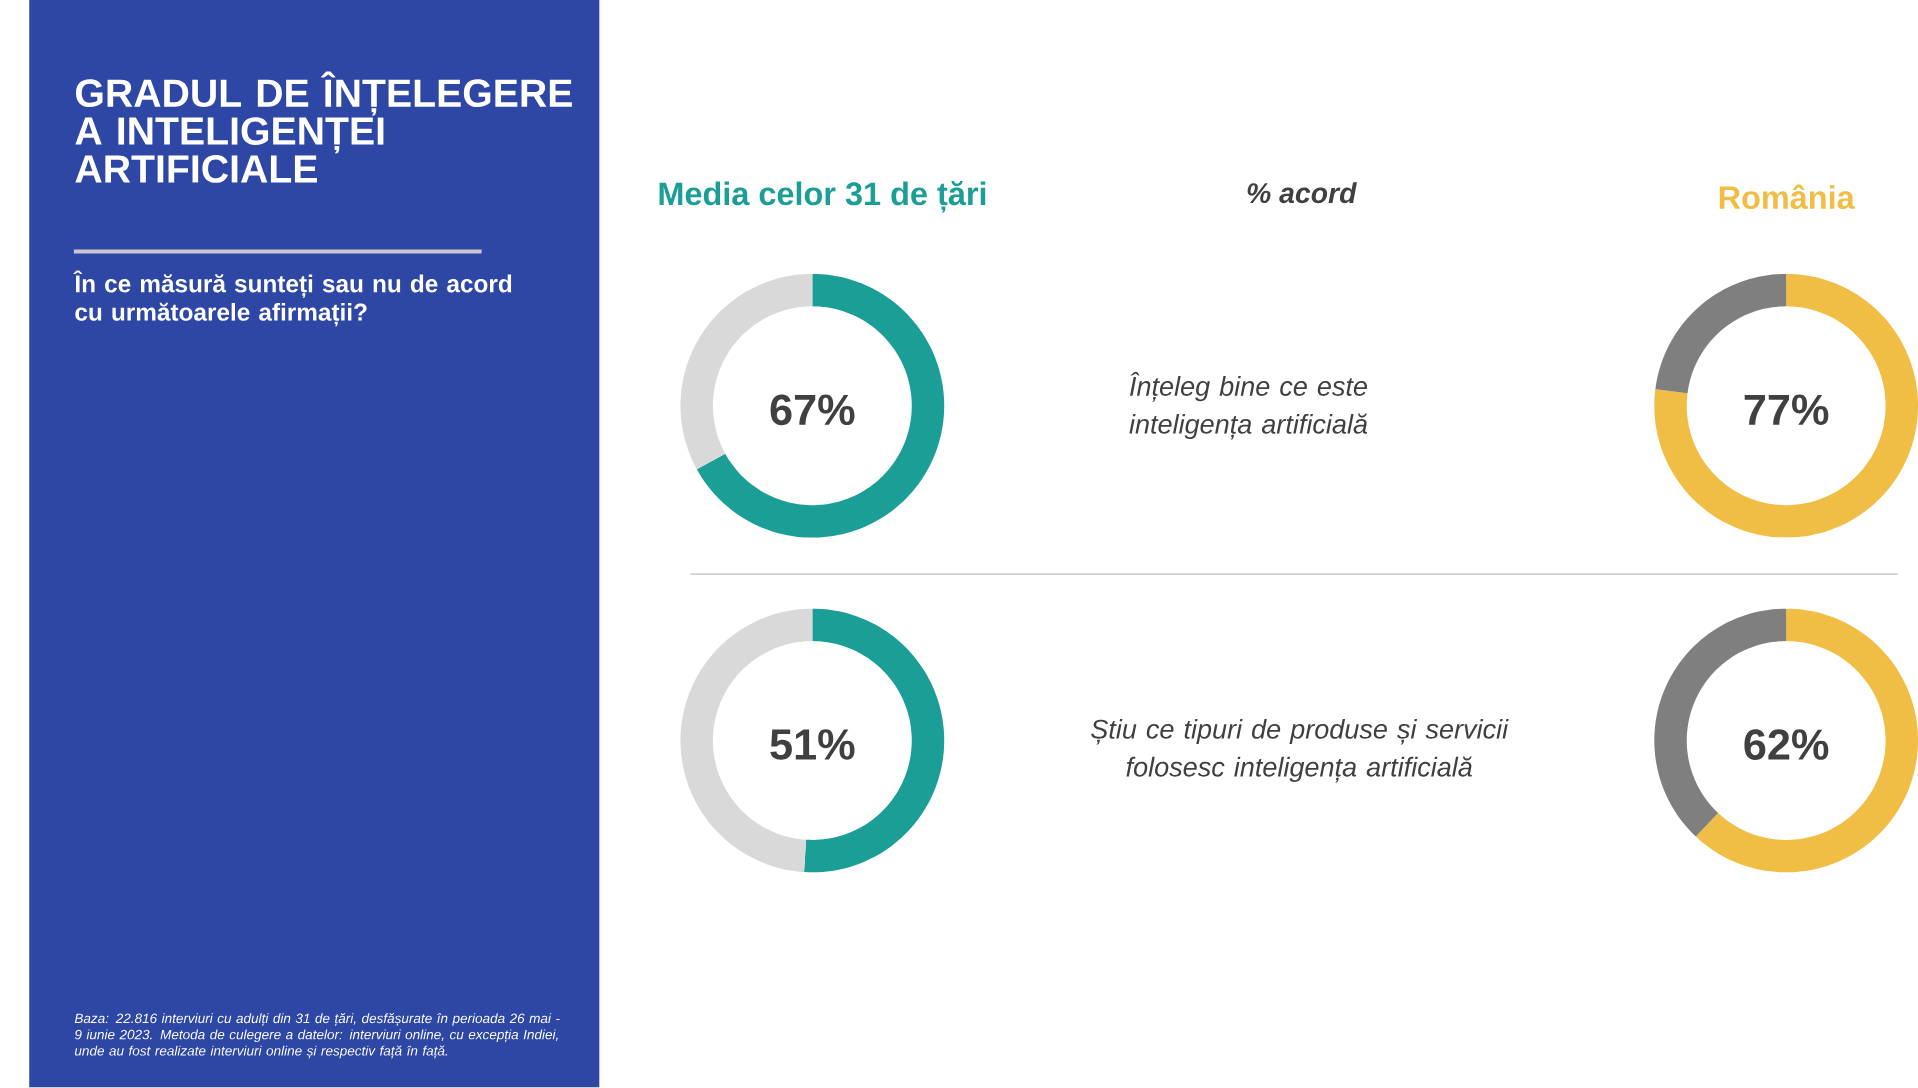 This screenshot has width=1918, height=1088. I want to click on chart-title: Media celor 31 de țări, so click(822, 197).